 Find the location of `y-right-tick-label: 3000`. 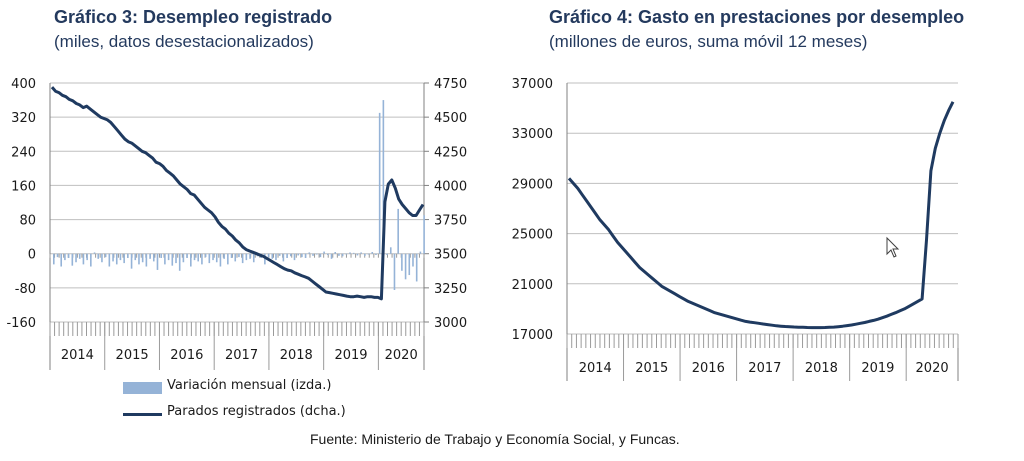

y-right-tick-label: 3000 is located at coordinates (450, 323).